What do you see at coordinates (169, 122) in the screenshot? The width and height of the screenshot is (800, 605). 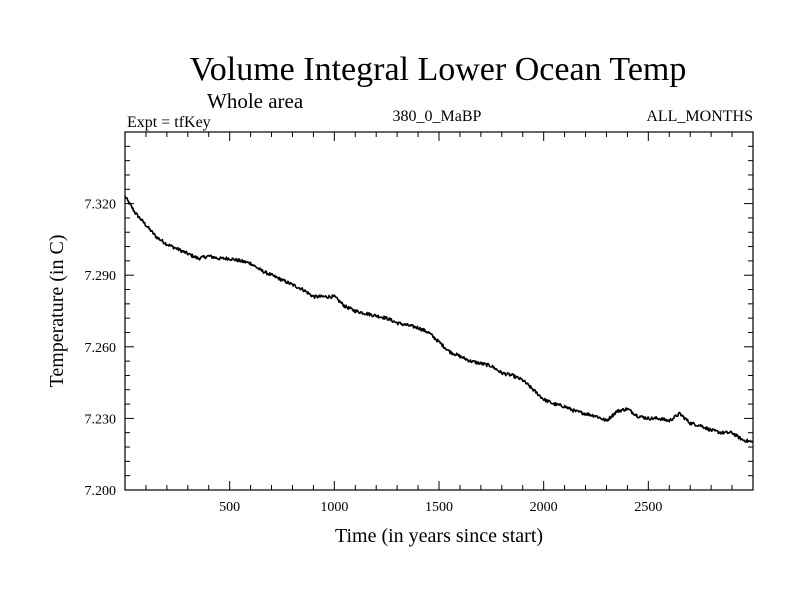 I see `experiment-label: Expt = tfKey` at bounding box center [169, 122].